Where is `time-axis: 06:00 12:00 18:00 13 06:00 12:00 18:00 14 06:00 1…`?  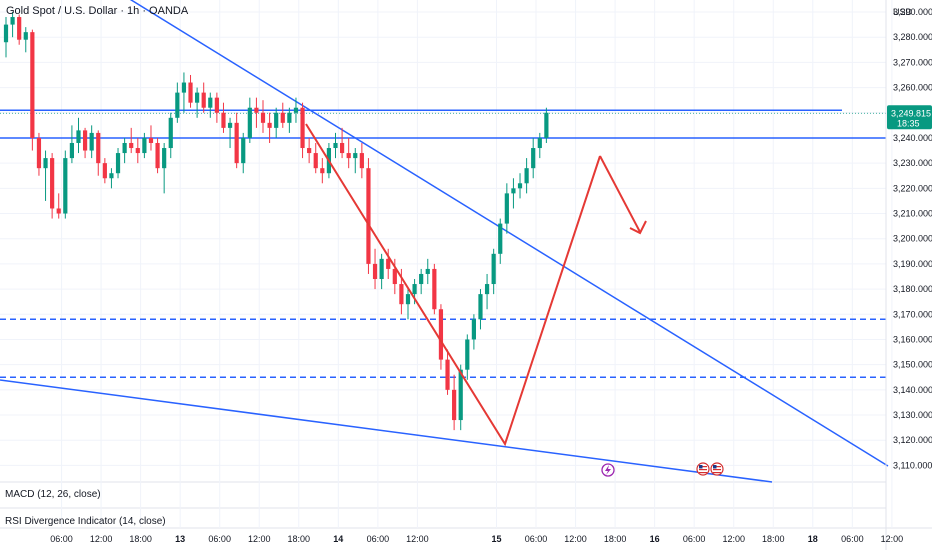 time-axis: 06:00 12:00 18:00 13 06:00 12:00 18:00 14 06:00 1… is located at coordinates (476, 539).